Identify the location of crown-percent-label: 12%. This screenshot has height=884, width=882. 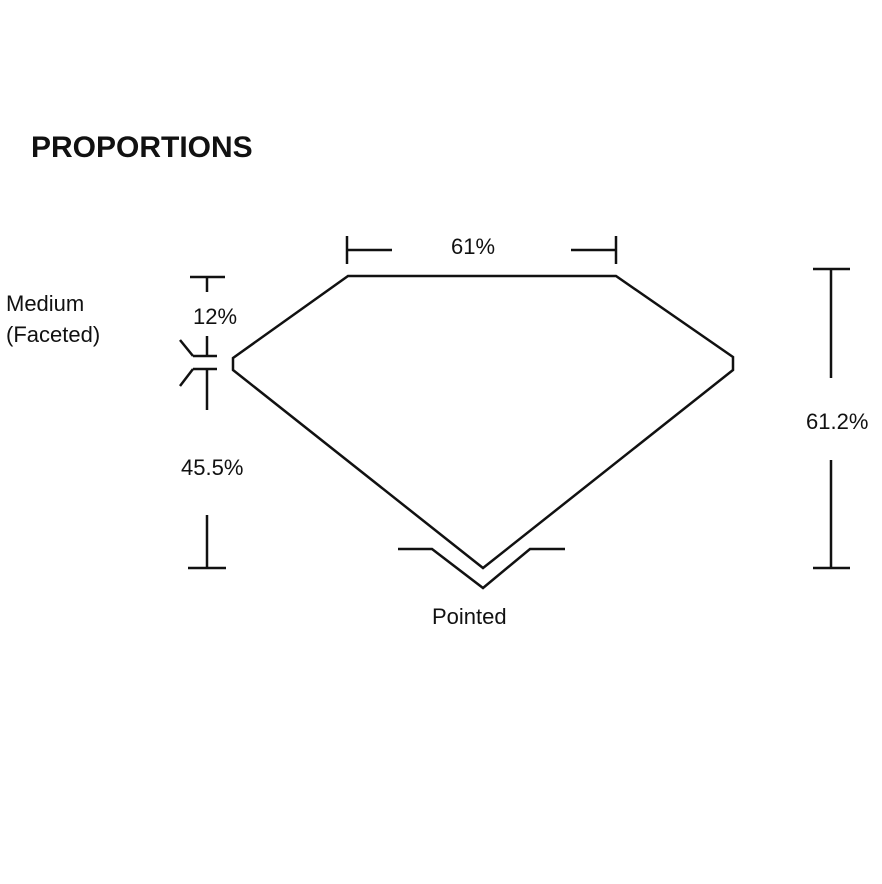
(215, 316).